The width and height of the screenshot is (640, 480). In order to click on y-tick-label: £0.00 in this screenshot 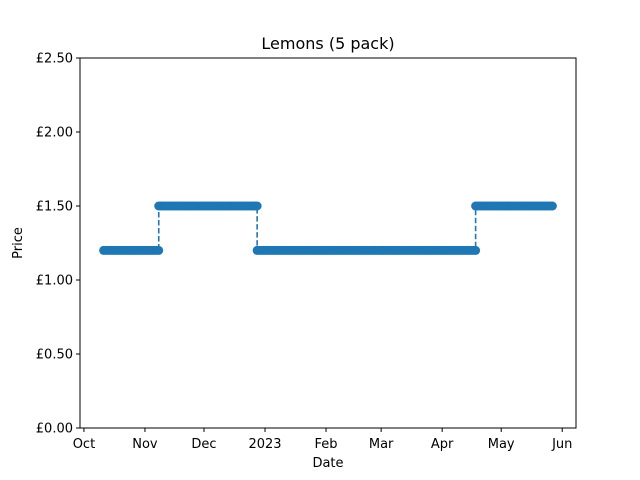, I will do `click(54, 429)`.